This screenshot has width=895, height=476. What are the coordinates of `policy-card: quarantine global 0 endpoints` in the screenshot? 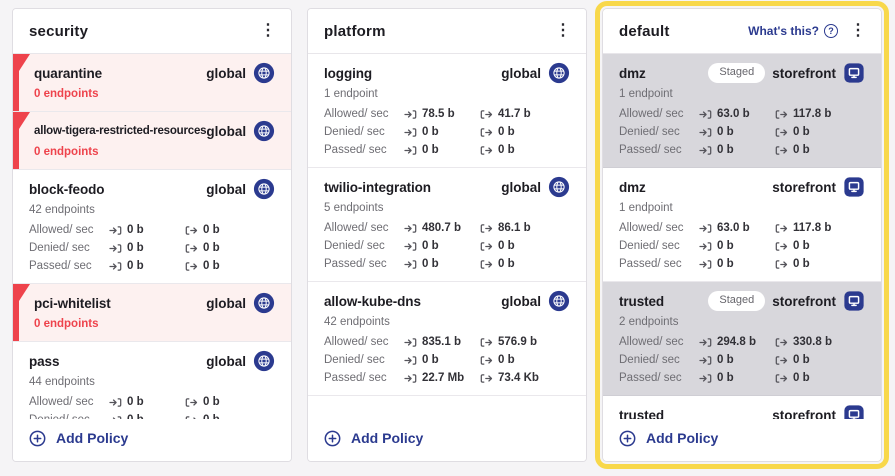 It's located at (152, 83).